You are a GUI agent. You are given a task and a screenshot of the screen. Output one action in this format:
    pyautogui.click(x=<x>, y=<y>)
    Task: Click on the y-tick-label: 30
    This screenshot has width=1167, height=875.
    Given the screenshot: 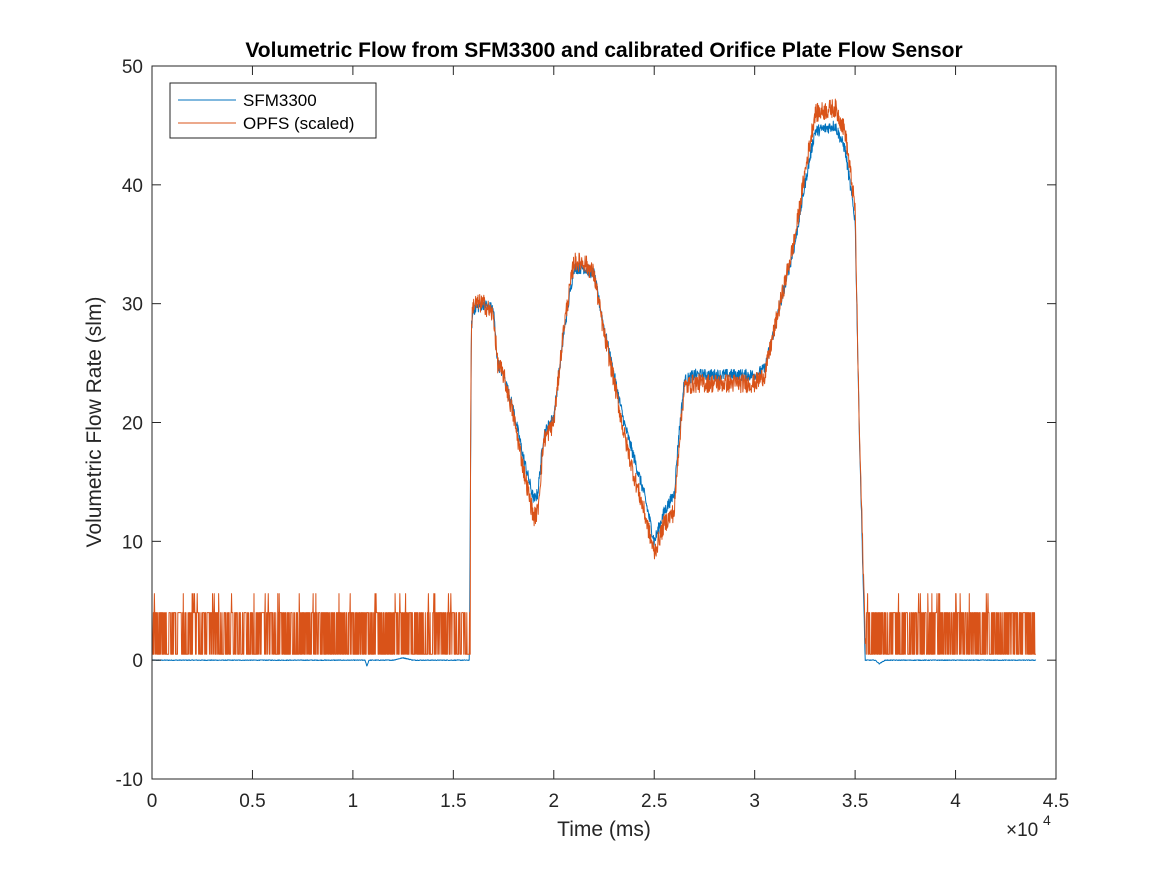 What is the action you would take?
    pyautogui.click(x=132, y=305)
    